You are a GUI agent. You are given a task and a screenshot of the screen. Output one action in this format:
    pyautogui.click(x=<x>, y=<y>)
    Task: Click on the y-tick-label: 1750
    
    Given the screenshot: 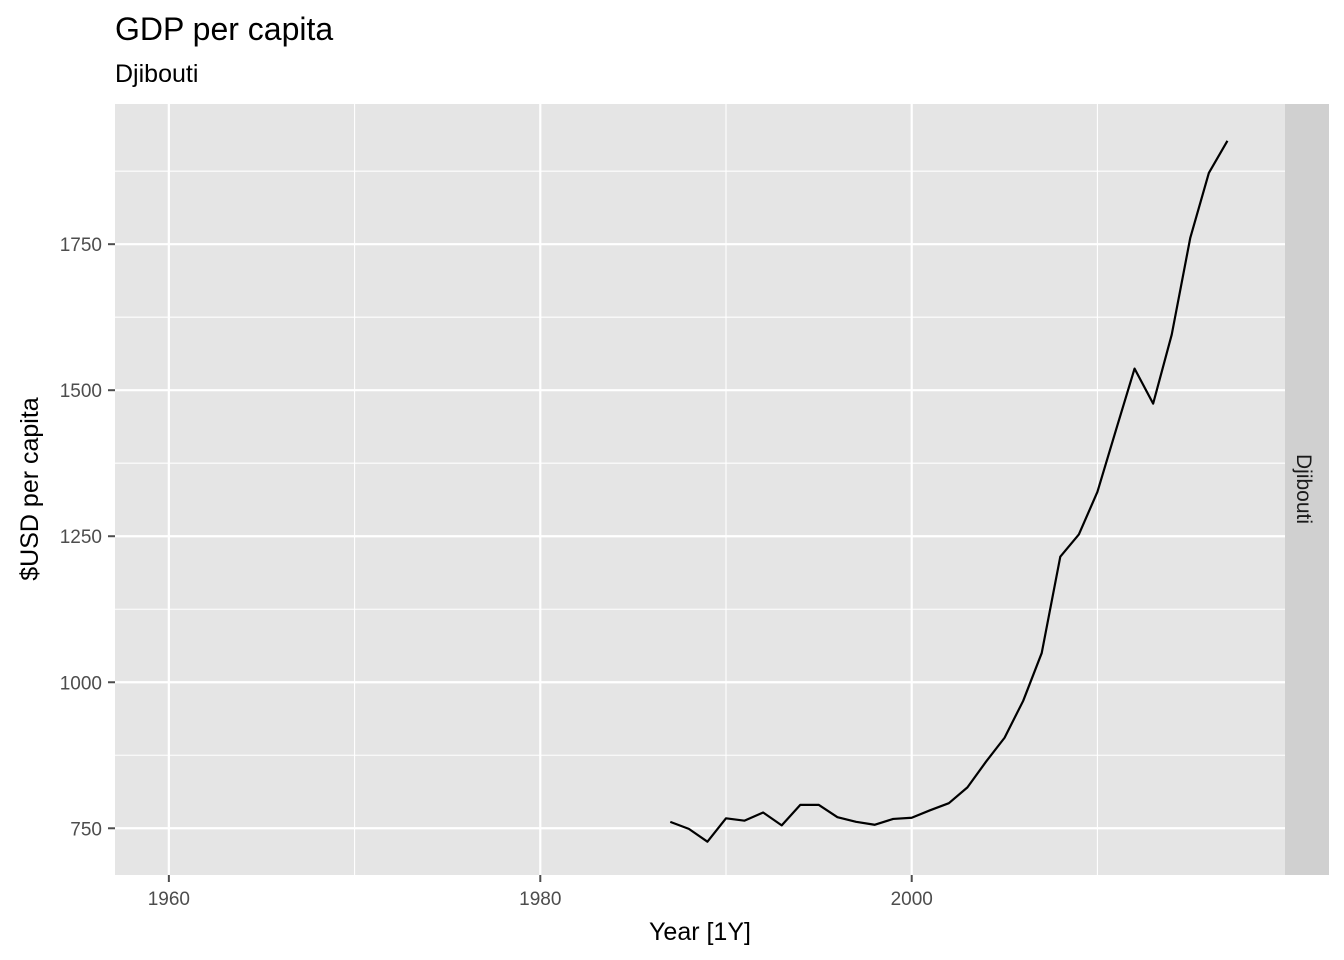 What is the action you would take?
    pyautogui.click(x=81, y=245)
    